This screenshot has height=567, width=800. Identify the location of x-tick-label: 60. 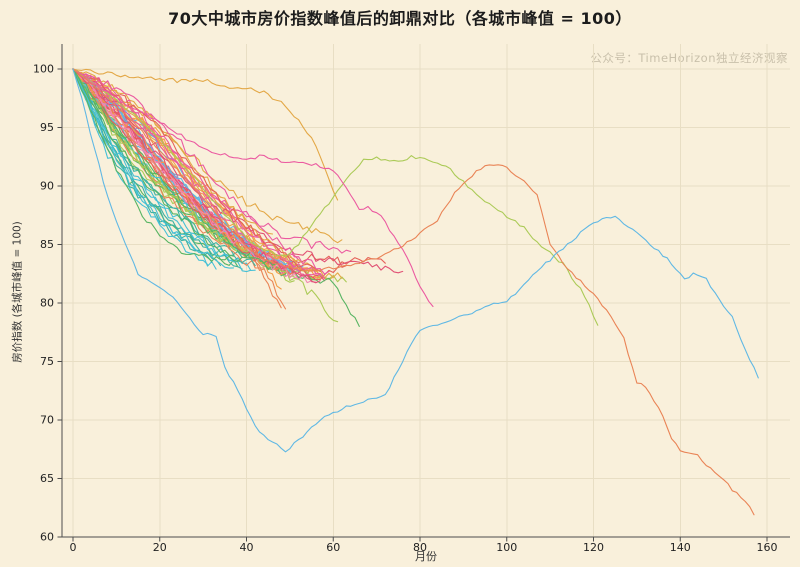
(333, 547).